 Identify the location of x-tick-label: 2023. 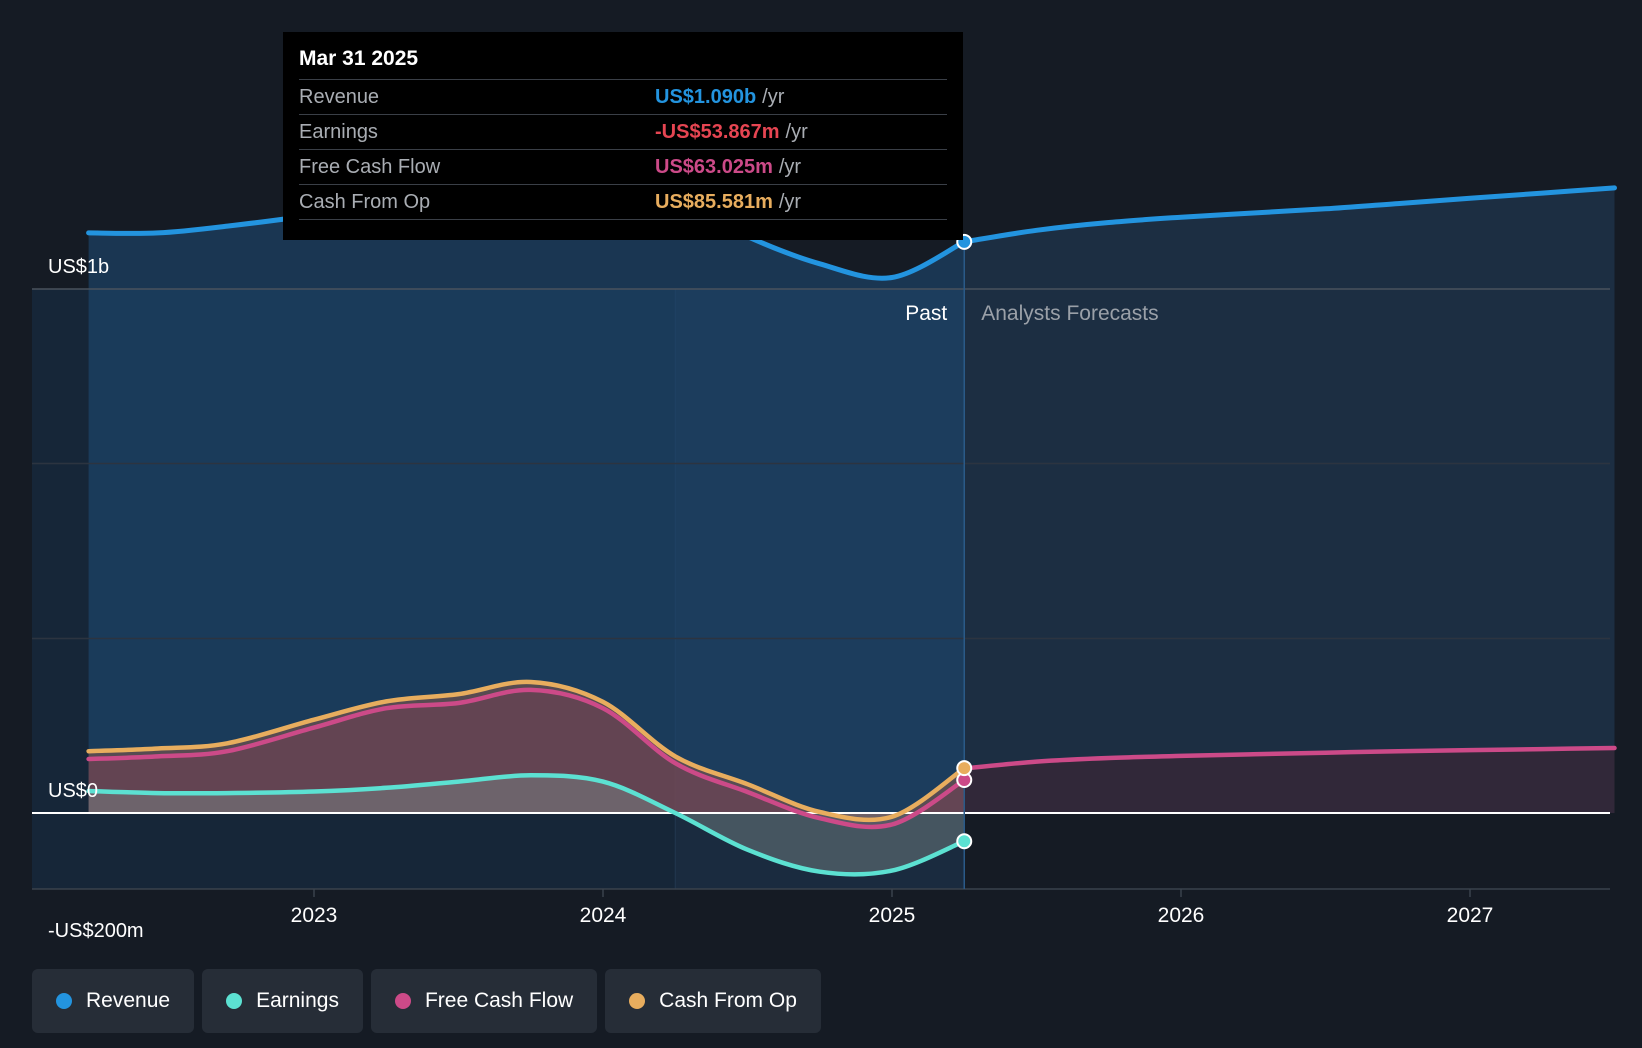
(314, 915).